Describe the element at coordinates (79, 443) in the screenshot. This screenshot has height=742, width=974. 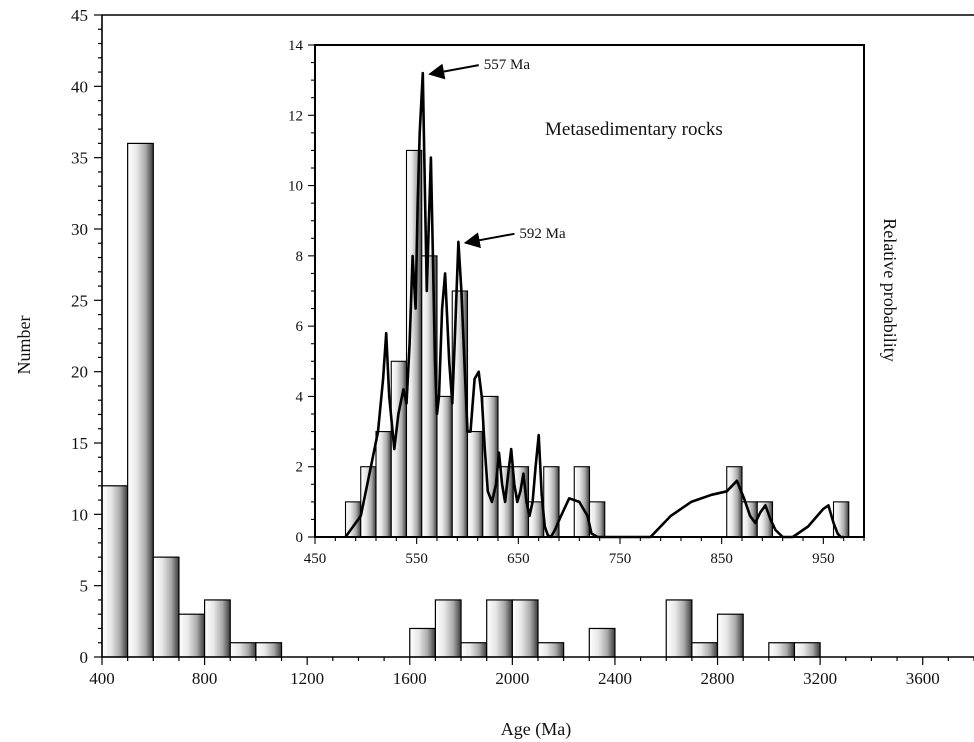
I see `main-y-tick-label: 15` at that location.